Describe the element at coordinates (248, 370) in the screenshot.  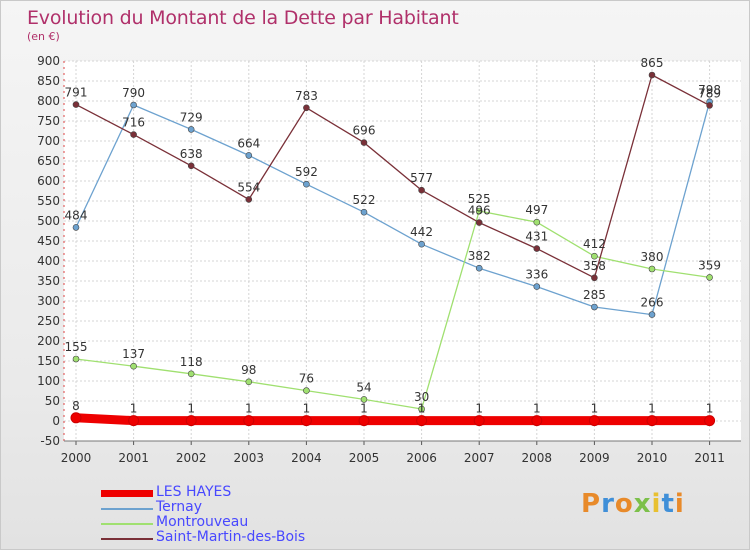
I see `data-label-montrouveau: 98` at that location.